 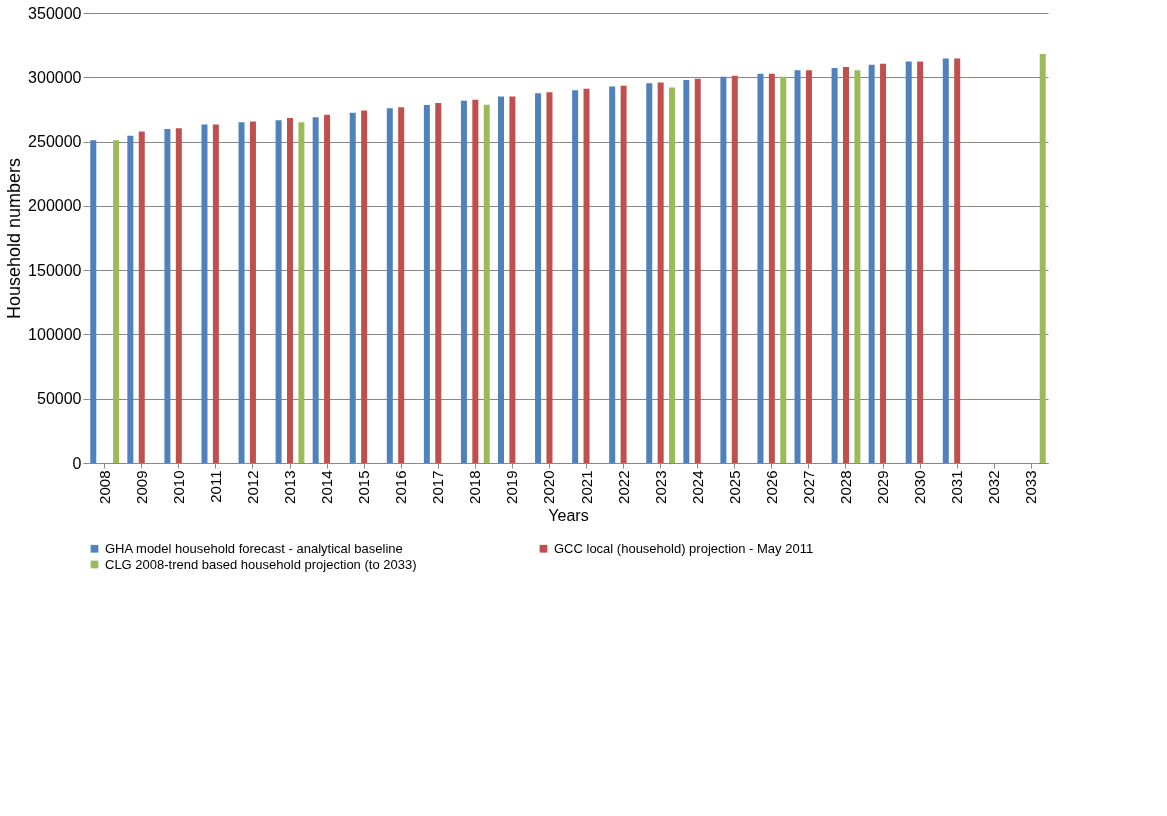 I want to click on x-tick-label: 2012, so click(x=252, y=487).